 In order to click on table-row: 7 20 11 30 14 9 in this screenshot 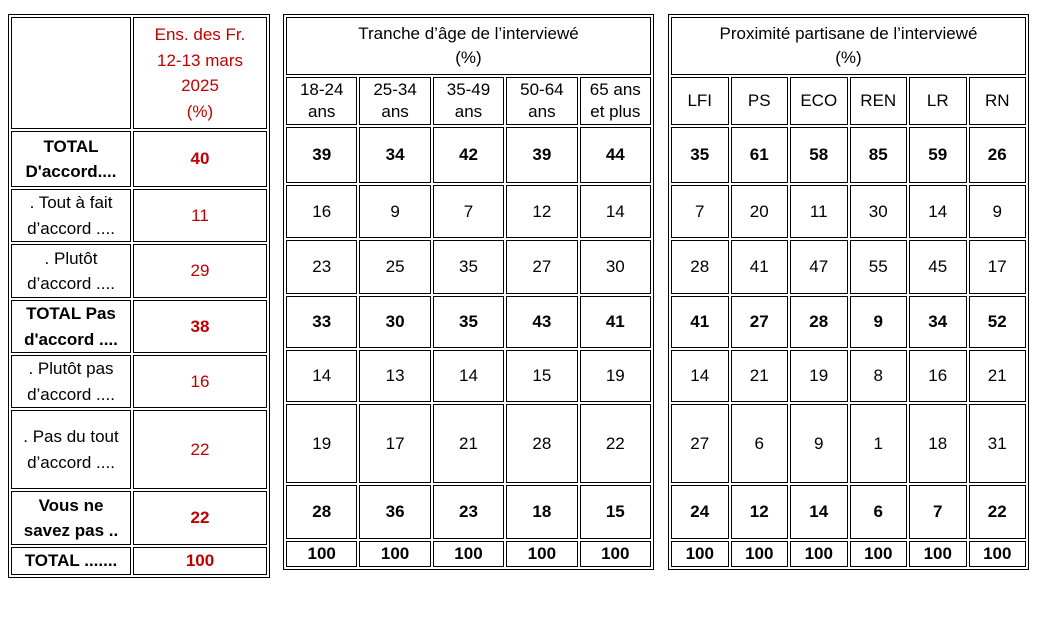, I will do `click(848, 211)`.